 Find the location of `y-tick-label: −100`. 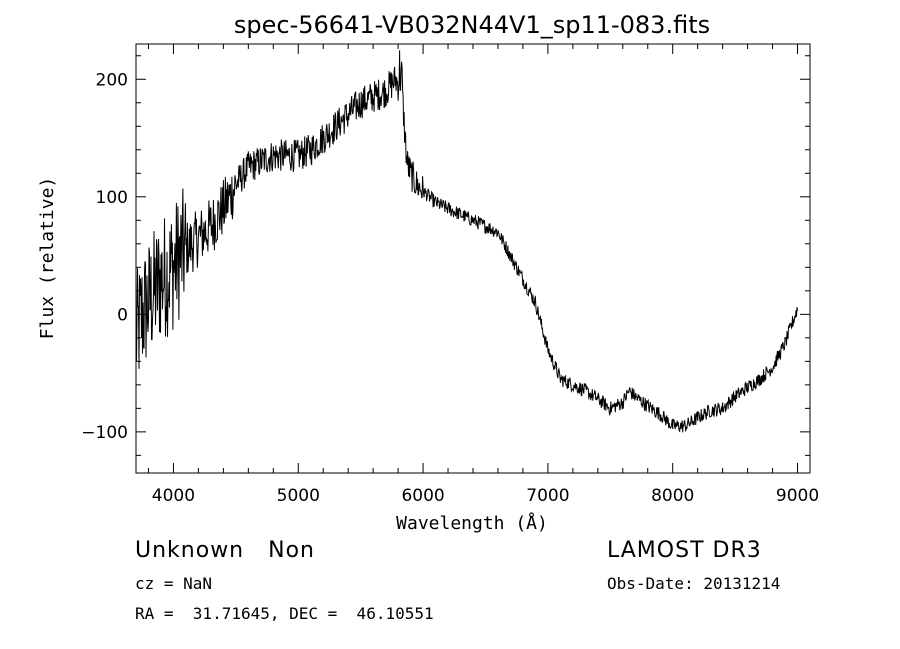

y-tick-label: −100 is located at coordinates (104, 433).